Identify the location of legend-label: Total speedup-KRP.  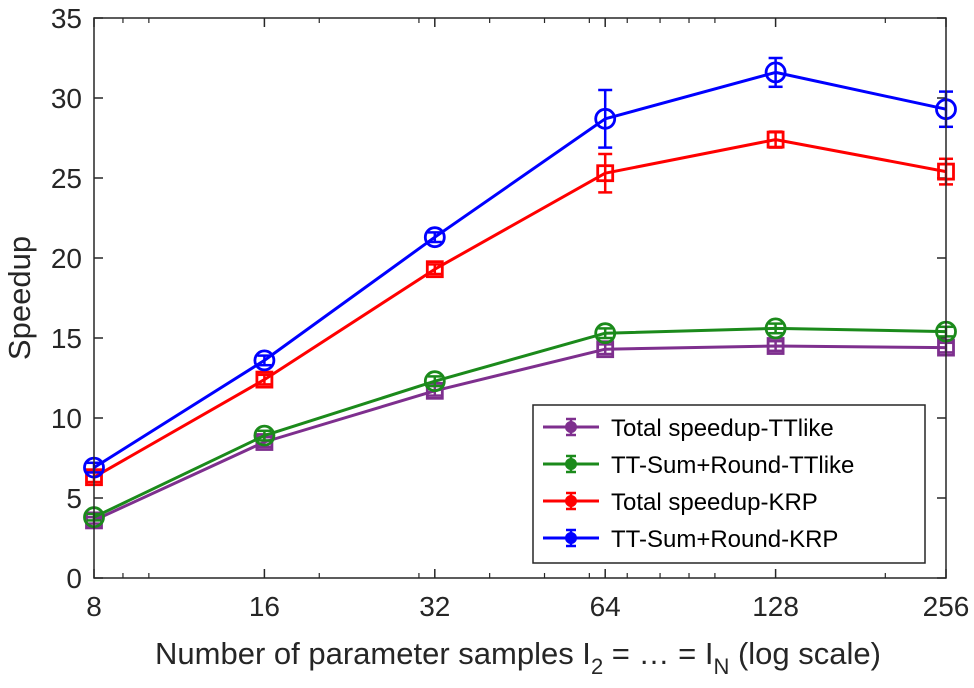
(714, 502).